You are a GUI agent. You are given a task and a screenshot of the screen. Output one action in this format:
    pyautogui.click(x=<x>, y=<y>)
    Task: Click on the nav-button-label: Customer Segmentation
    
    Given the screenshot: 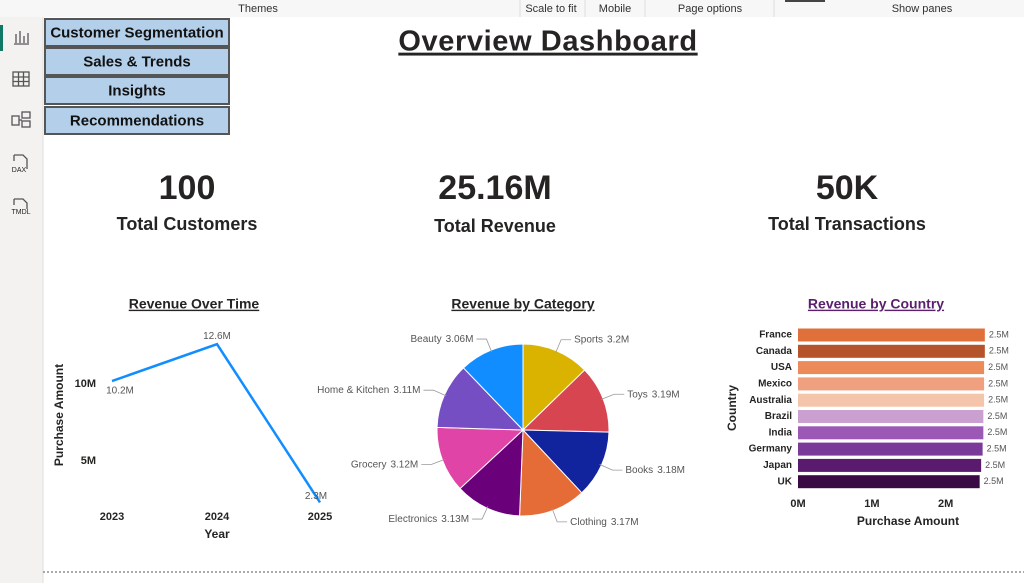 What is the action you would take?
    pyautogui.click(x=136, y=32)
    